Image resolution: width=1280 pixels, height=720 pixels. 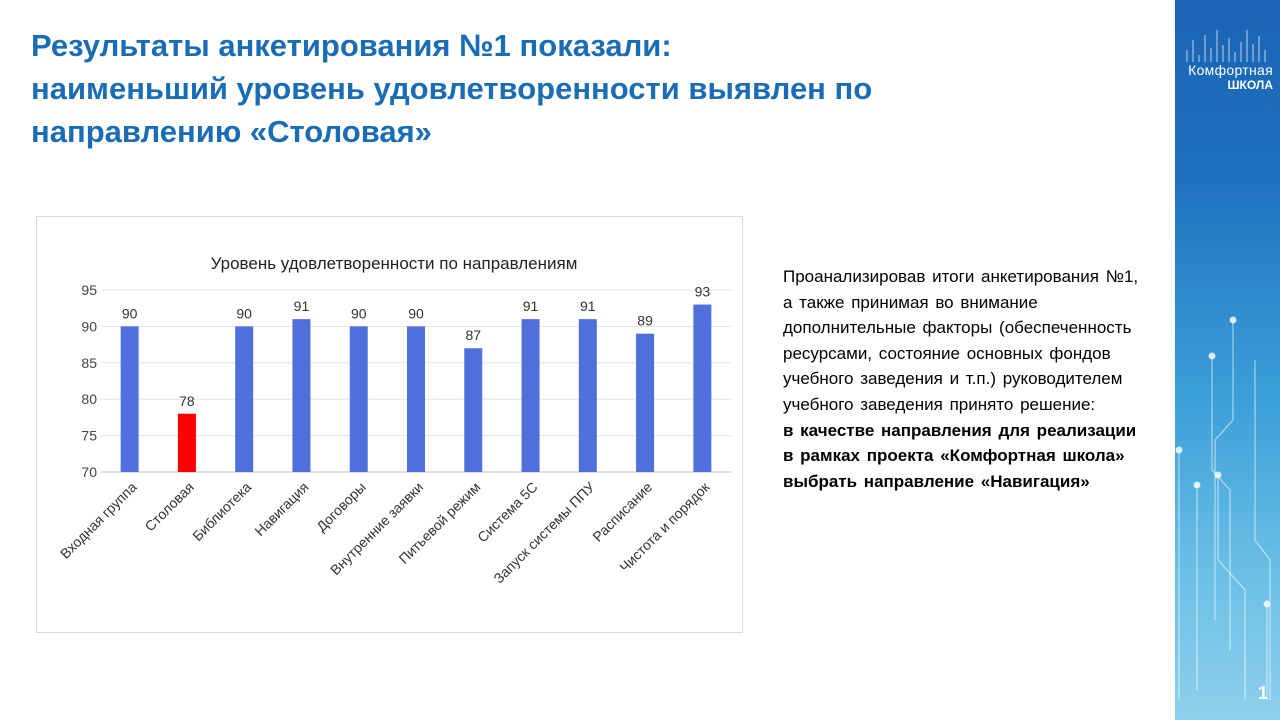 What do you see at coordinates (89, 363) in the screenshot?
I see `y-tick-label: 85` at bounding box center [89, 363].